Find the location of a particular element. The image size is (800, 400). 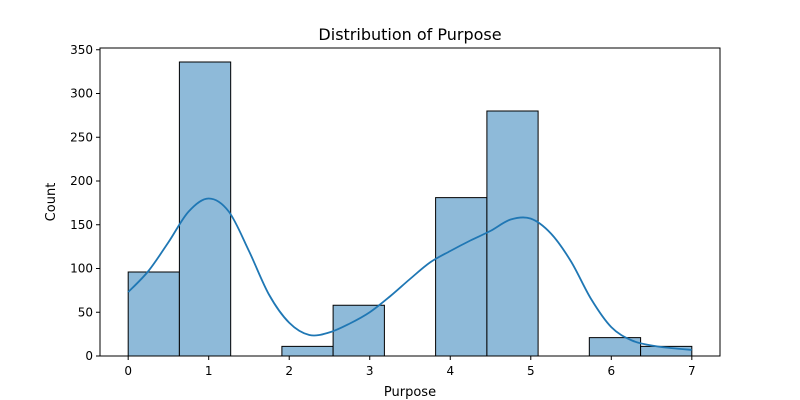

x-tick-label: 7 is located at coordinates (692, 371).